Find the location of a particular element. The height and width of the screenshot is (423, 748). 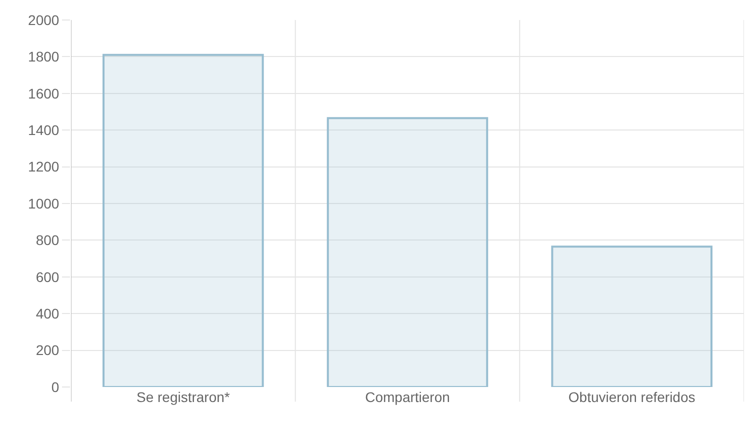

y-tick-label: 1400 is located at coordinates (44, 130).